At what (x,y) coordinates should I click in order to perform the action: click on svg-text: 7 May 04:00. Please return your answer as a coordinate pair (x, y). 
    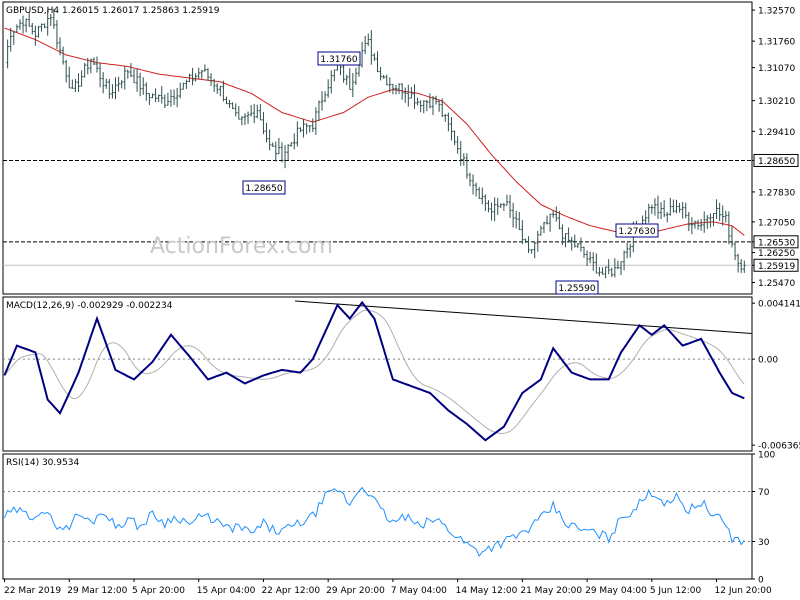
    Looking at the image, I should click on (419, 591).